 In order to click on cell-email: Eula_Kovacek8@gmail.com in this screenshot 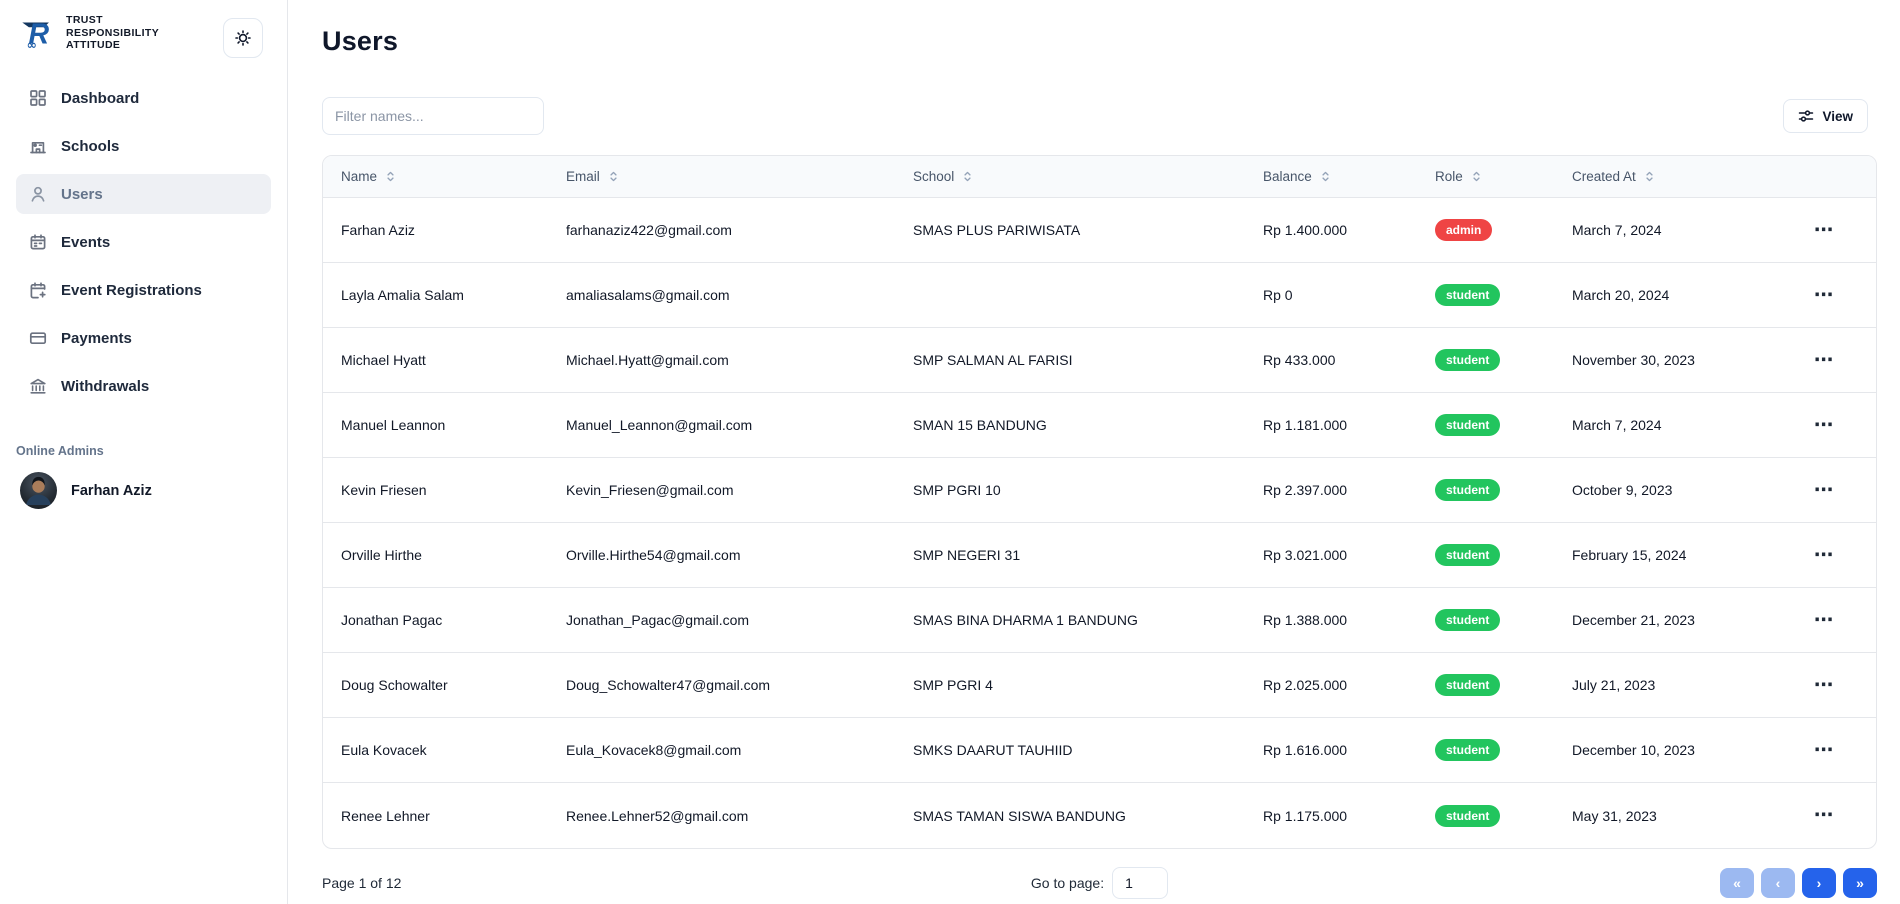, I will do `click(654, 750)`.